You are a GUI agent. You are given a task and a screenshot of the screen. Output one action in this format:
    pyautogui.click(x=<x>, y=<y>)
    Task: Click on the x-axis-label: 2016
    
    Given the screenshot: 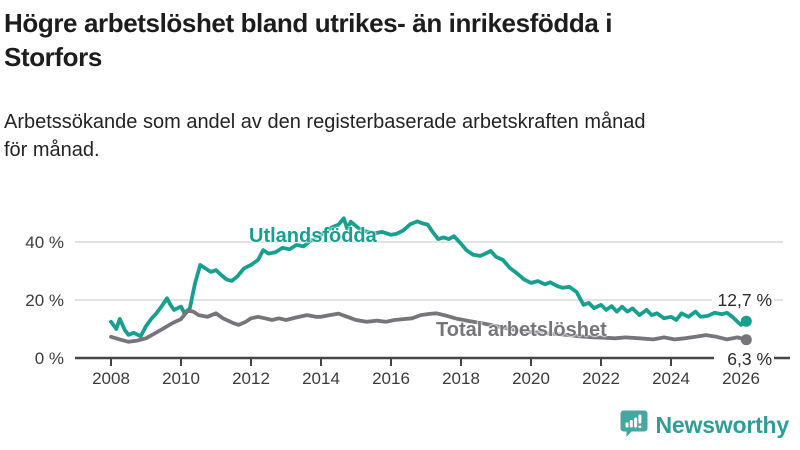 What is the action you would take?
    pyautogui.click(x=391, y=378)
    